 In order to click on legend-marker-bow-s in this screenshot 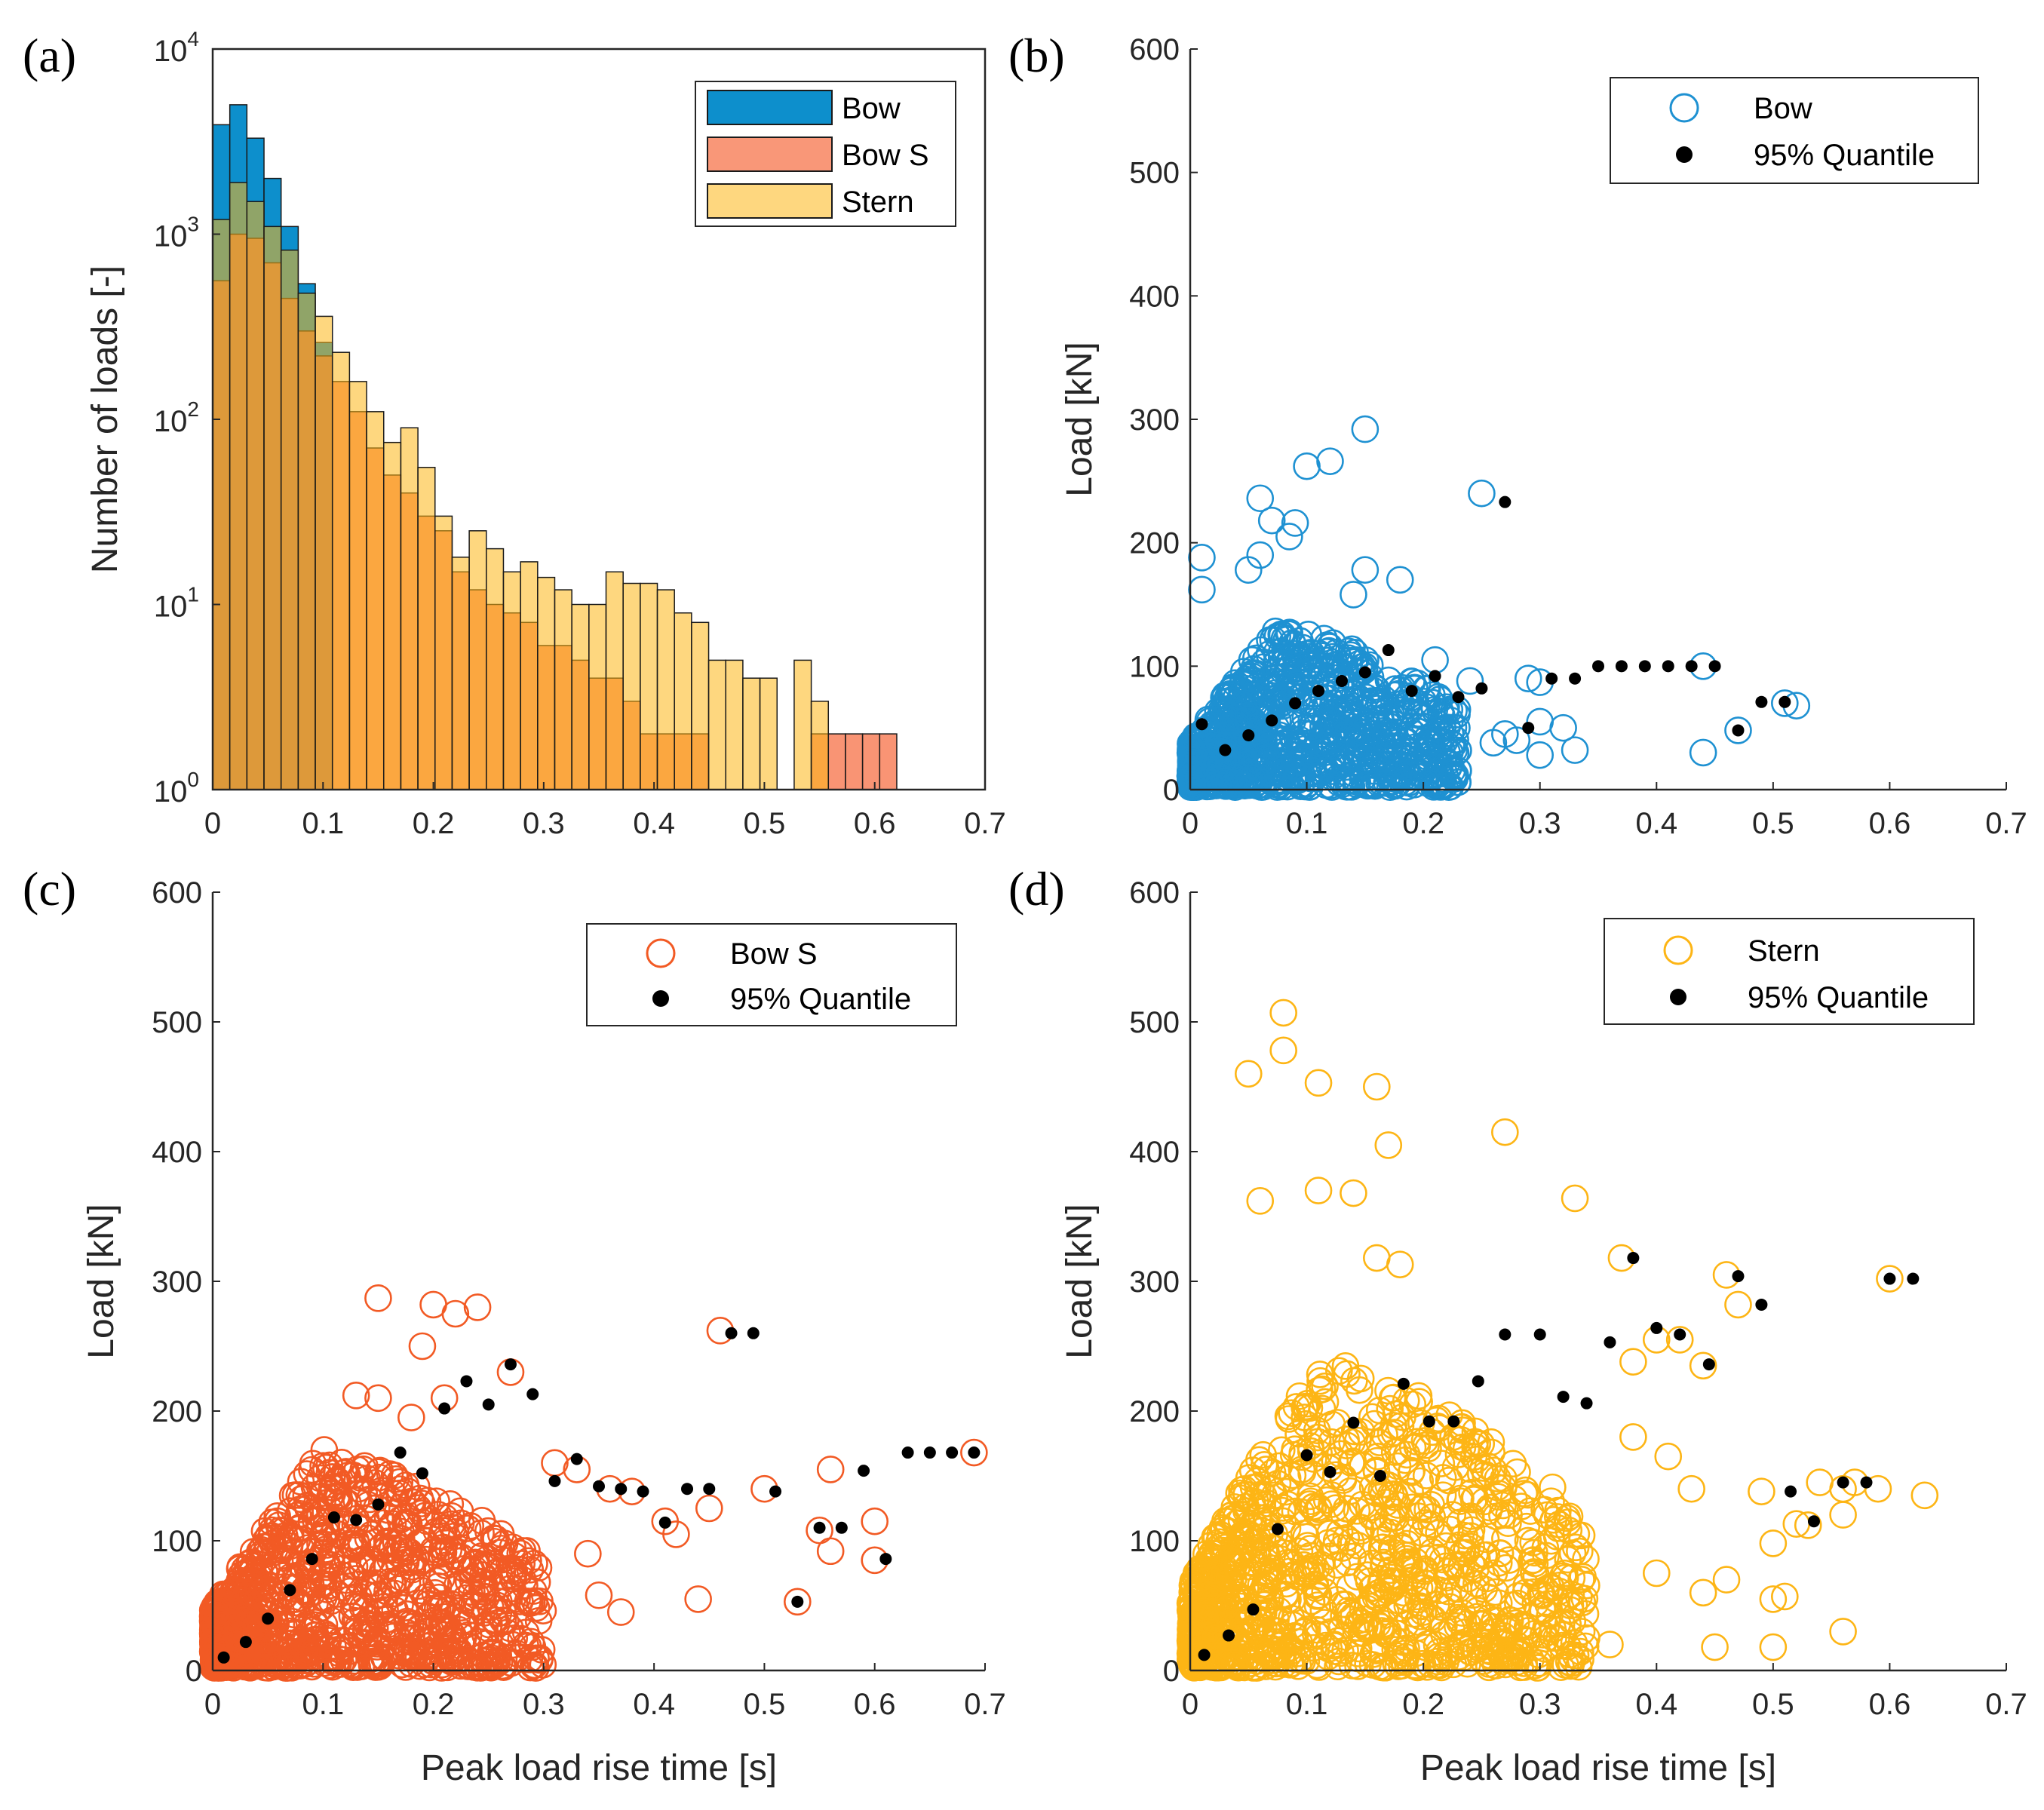, I will do `click(661, 953)`.